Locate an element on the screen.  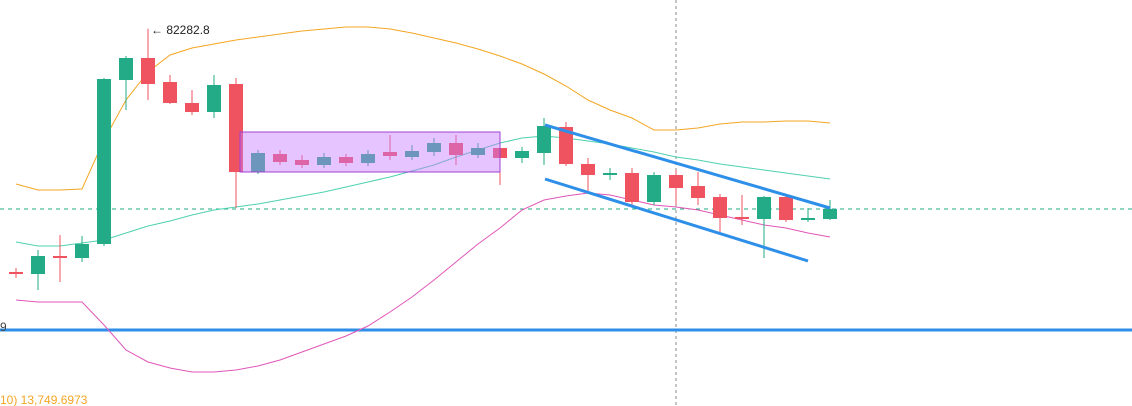
max-label: ← 82282.8 is located at coordinates (180, 30).